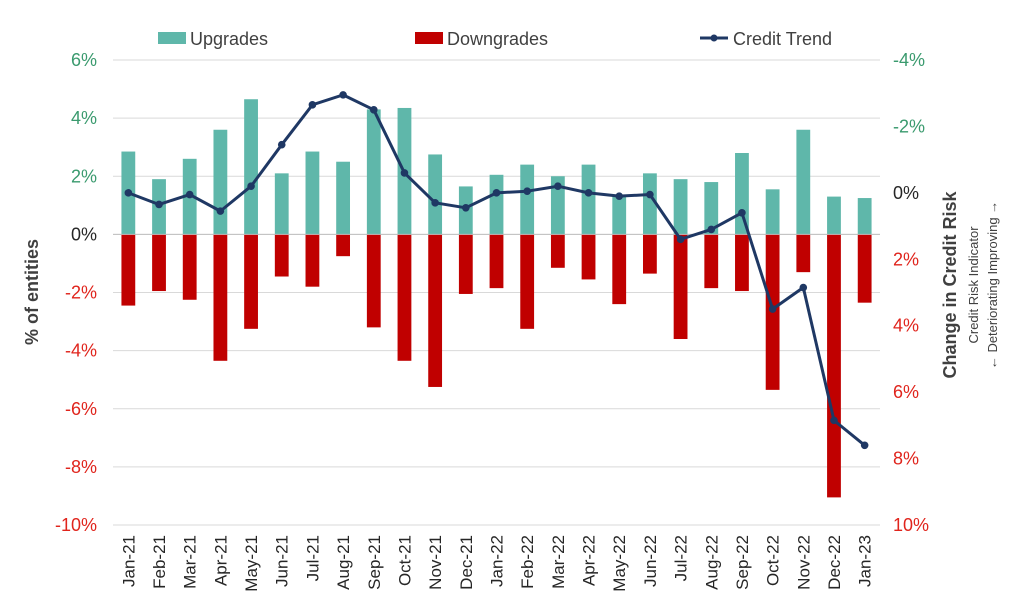 This screenshot has height=614, width=1024. Describe the element at coordinates (32, 292) in the screenshot. I see `y-axis-title: % of entities` at that location.